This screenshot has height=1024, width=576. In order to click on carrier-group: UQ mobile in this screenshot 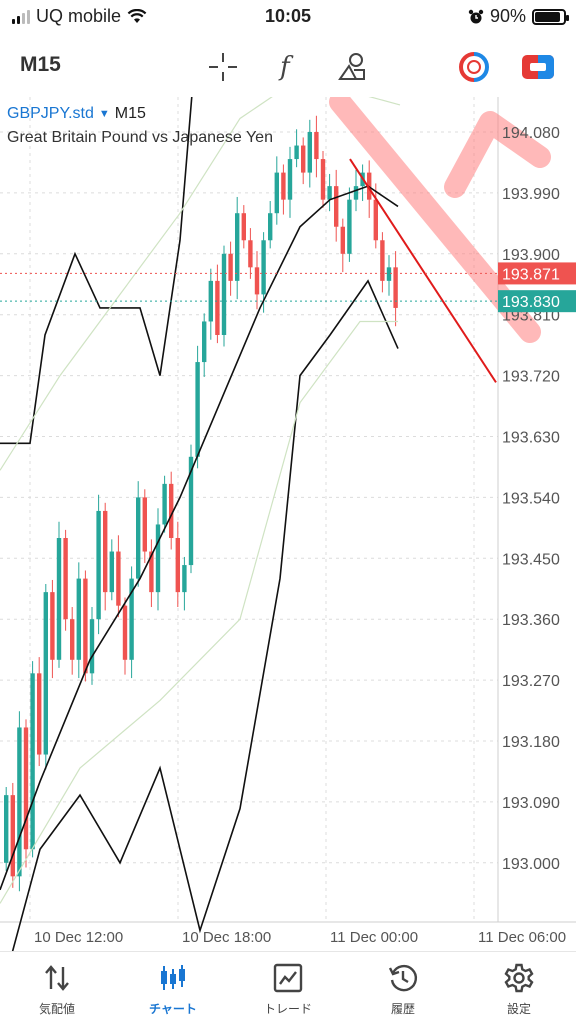, I will do `click(79, 16)`.